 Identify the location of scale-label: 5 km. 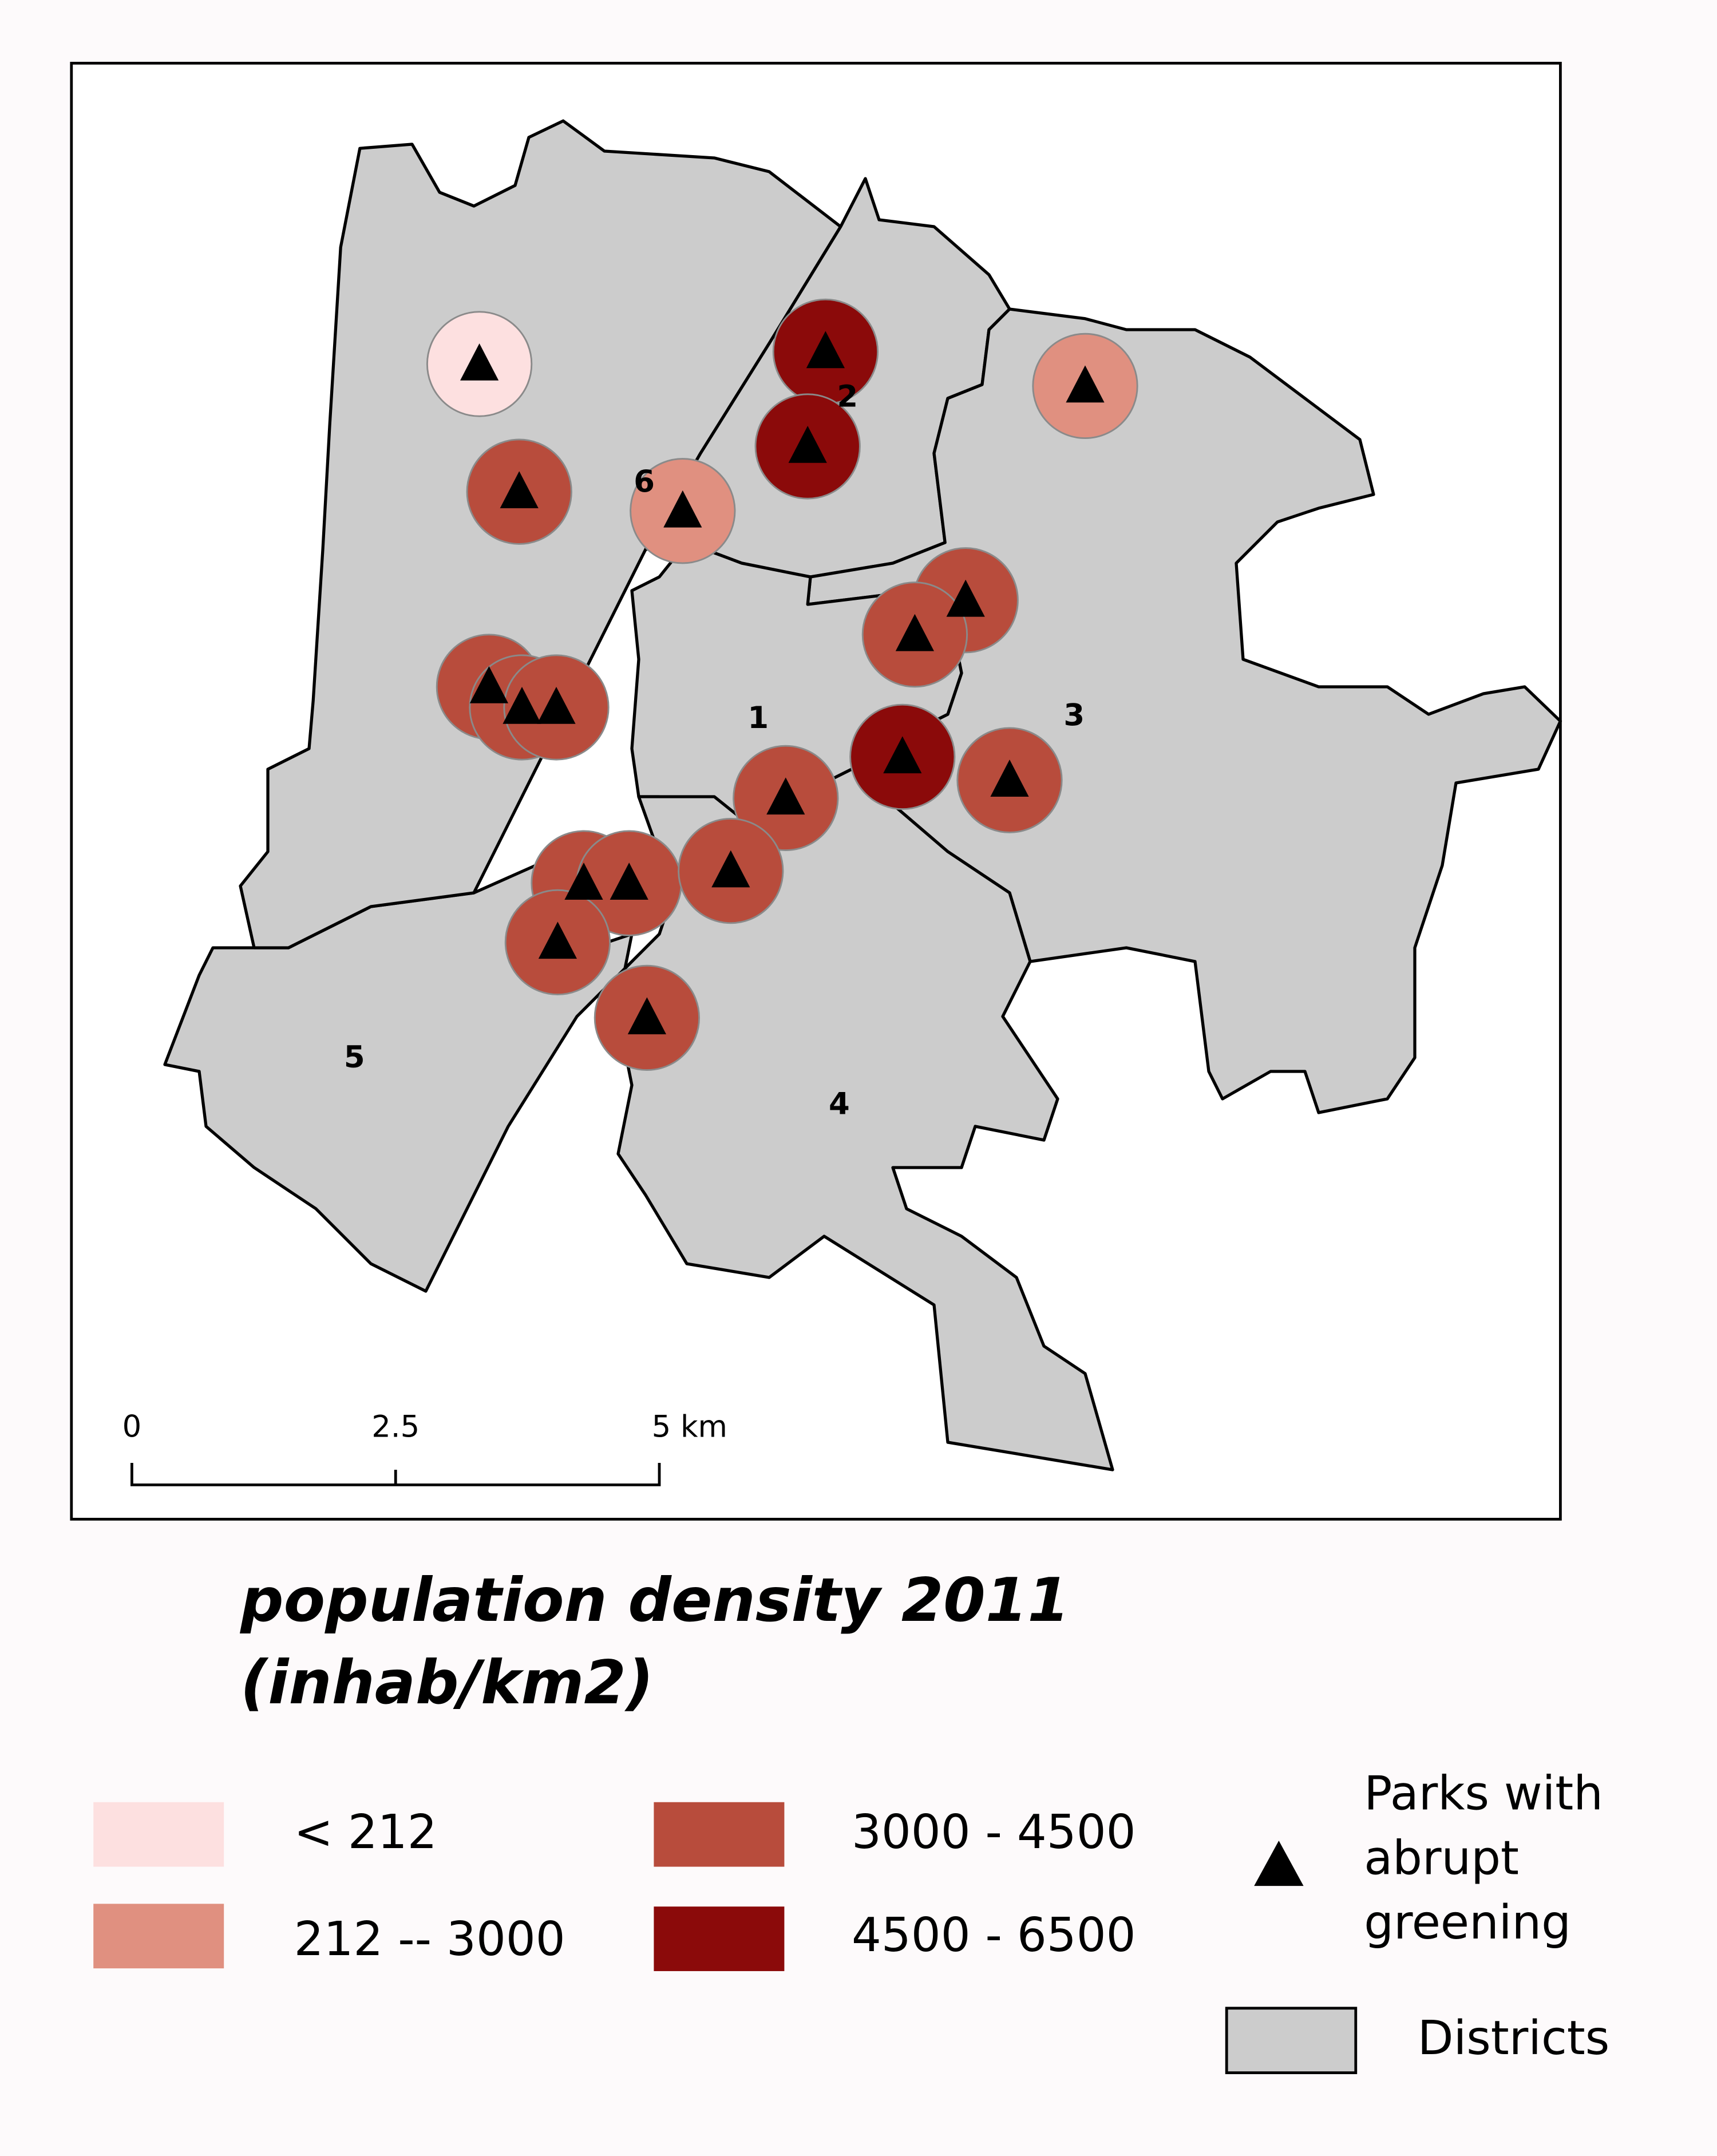
(689, 1426).